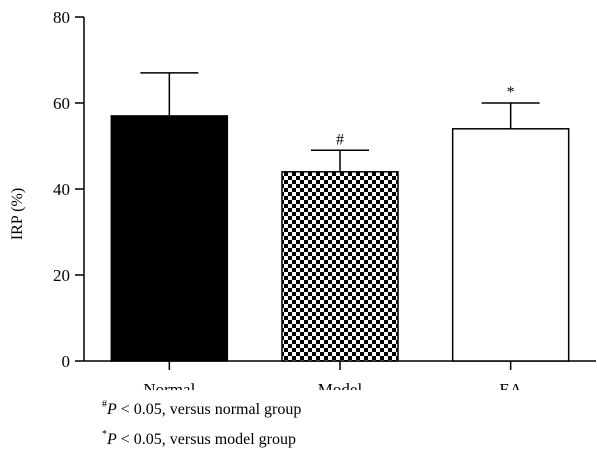  I want to click on bar-normal, so click(169, 238).